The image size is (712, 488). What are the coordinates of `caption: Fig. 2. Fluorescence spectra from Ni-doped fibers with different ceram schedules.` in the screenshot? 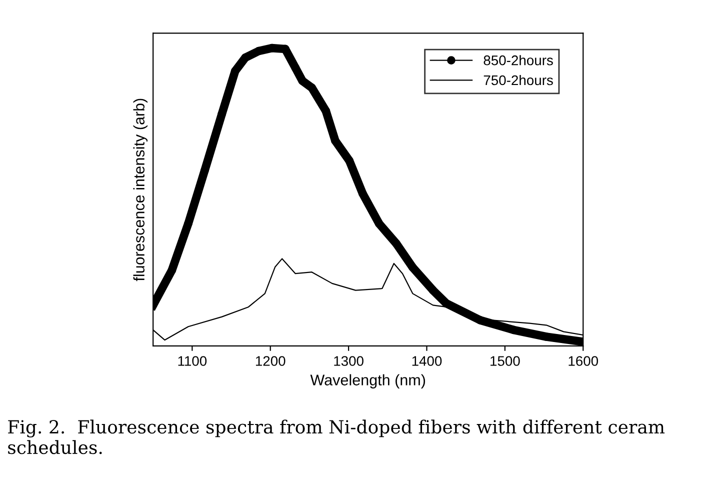 It's located at (336, 437).